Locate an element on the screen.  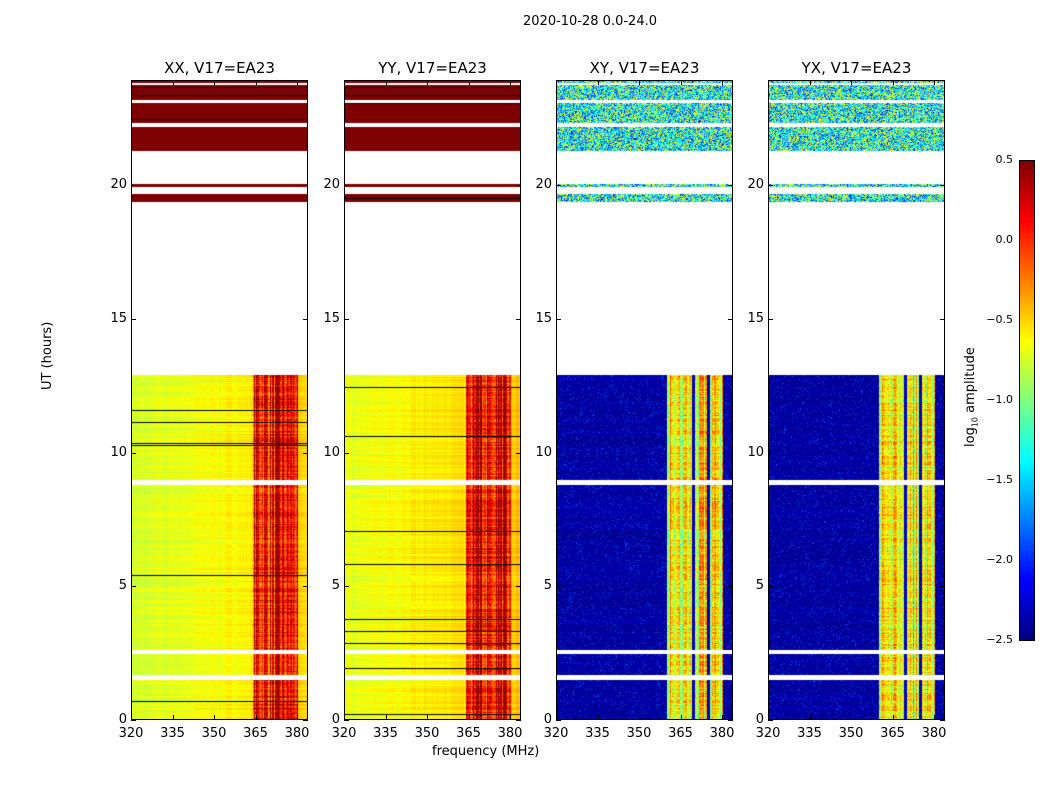
colorbar-tick-label: −2.0 is located at coordinates (999, 559).